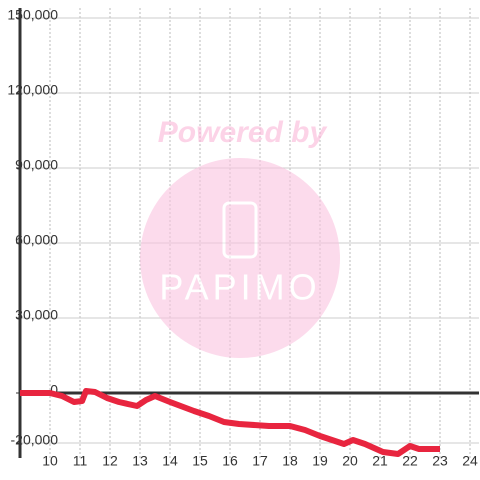 The width and height of the screenshot is (480, 480). What do you see at coordinates (36, 165) in the screenshot?
I see `y-tick-label: 90,000` at bounding box center [36, 165].